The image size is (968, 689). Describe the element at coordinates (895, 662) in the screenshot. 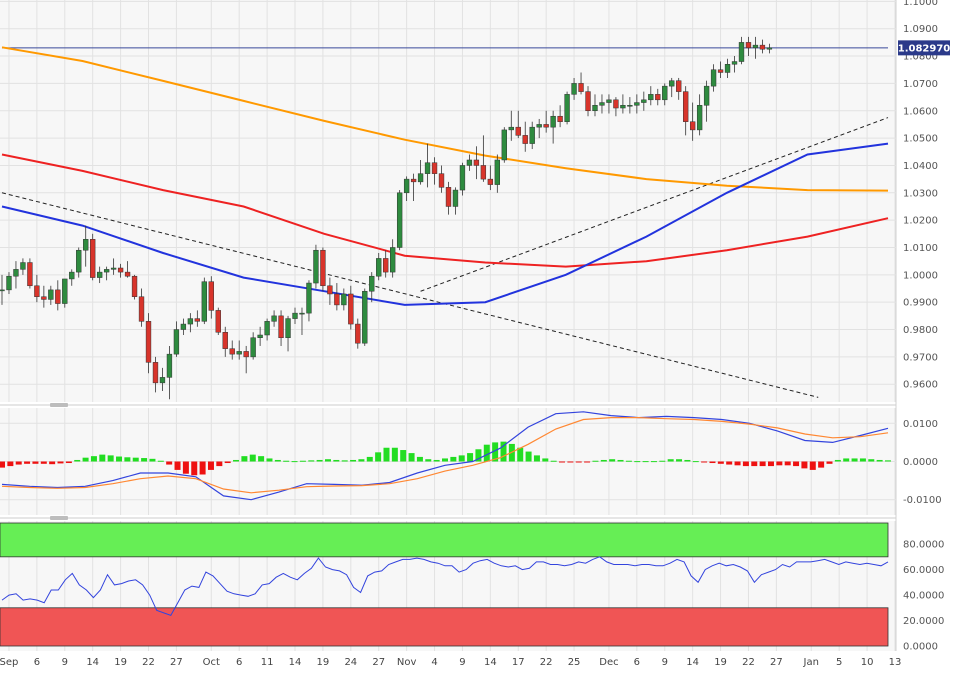

I see `x-tick-label: 13` at that location.